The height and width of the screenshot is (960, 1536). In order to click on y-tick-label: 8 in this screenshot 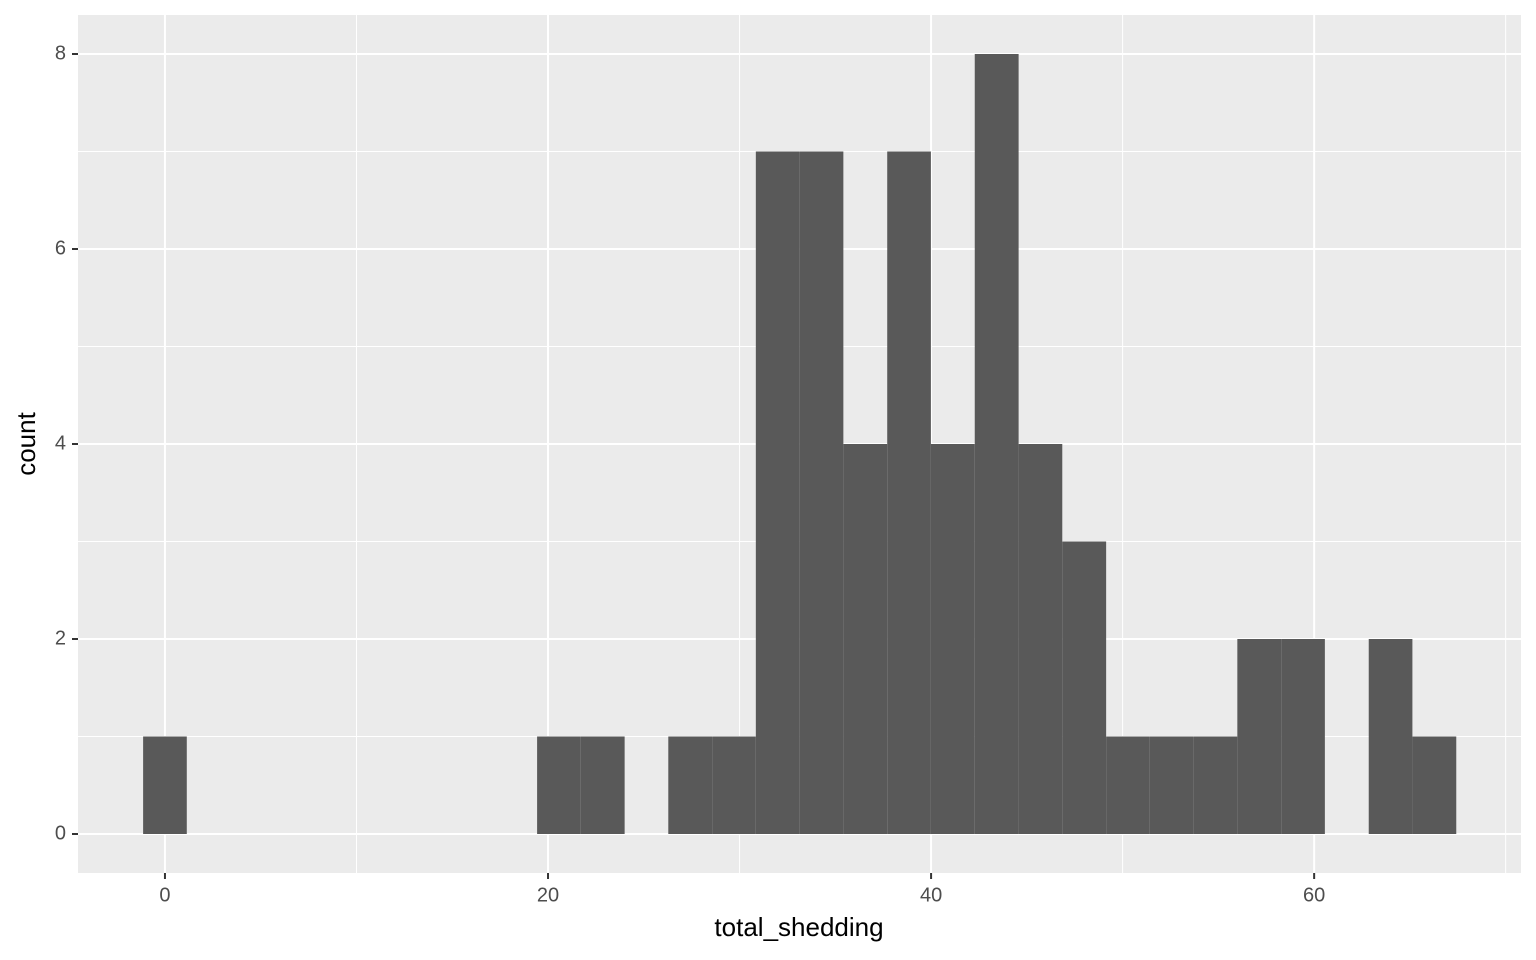, I will do `click(60, 53)`.